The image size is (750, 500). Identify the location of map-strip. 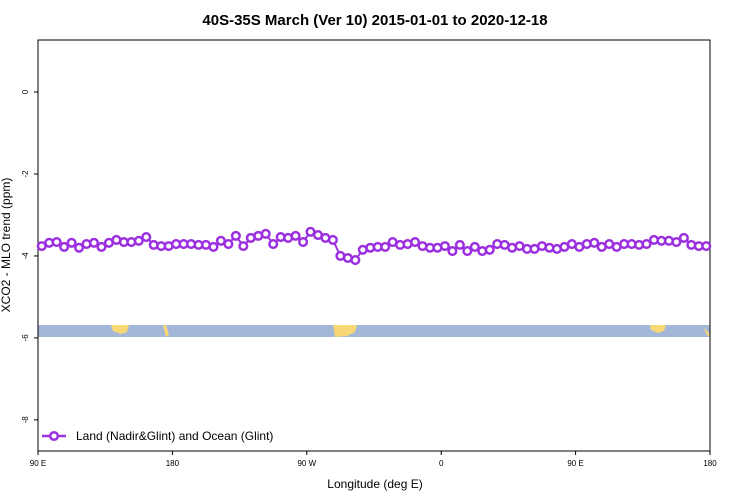
(374, 331).